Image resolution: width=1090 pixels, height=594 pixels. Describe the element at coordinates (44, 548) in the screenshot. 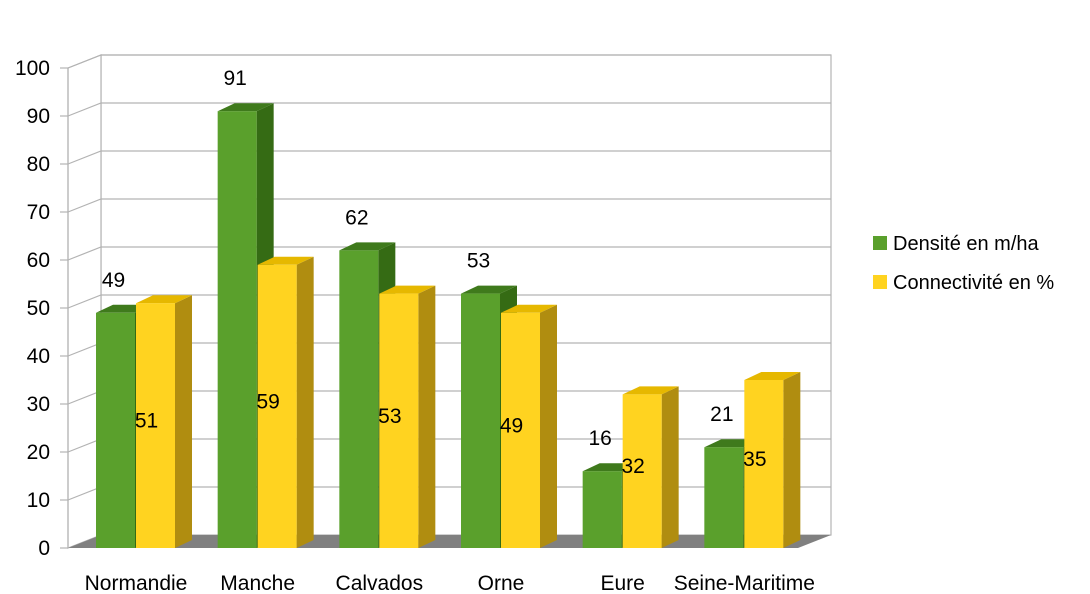

I see `y-tick-label: 0` at that location.